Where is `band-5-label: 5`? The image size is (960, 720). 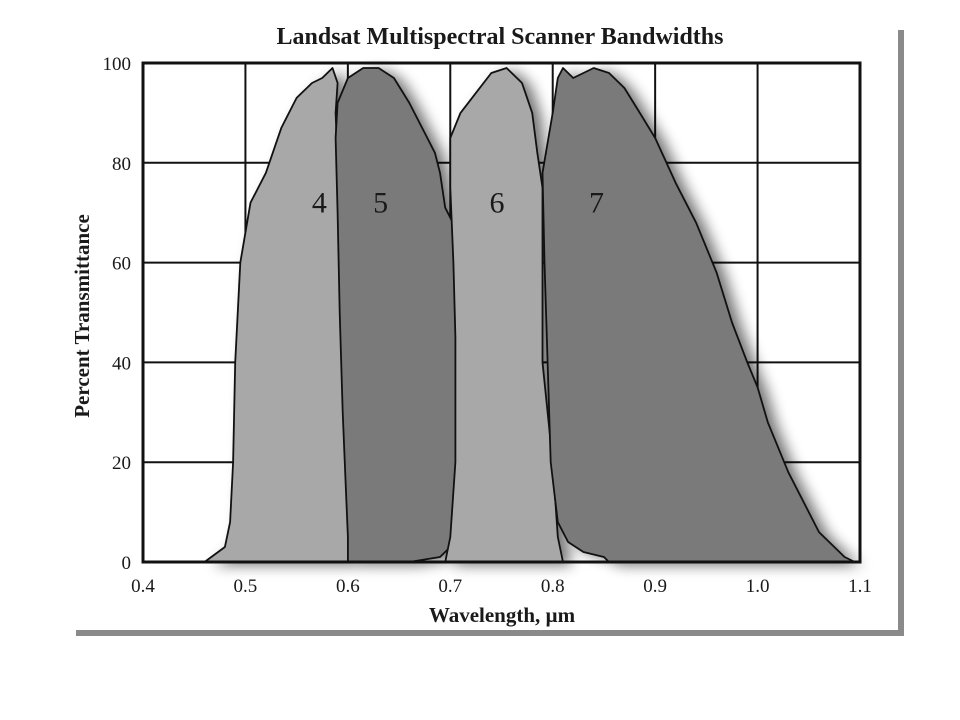 band-5-label: 5 is located at coordinates (380, 203).